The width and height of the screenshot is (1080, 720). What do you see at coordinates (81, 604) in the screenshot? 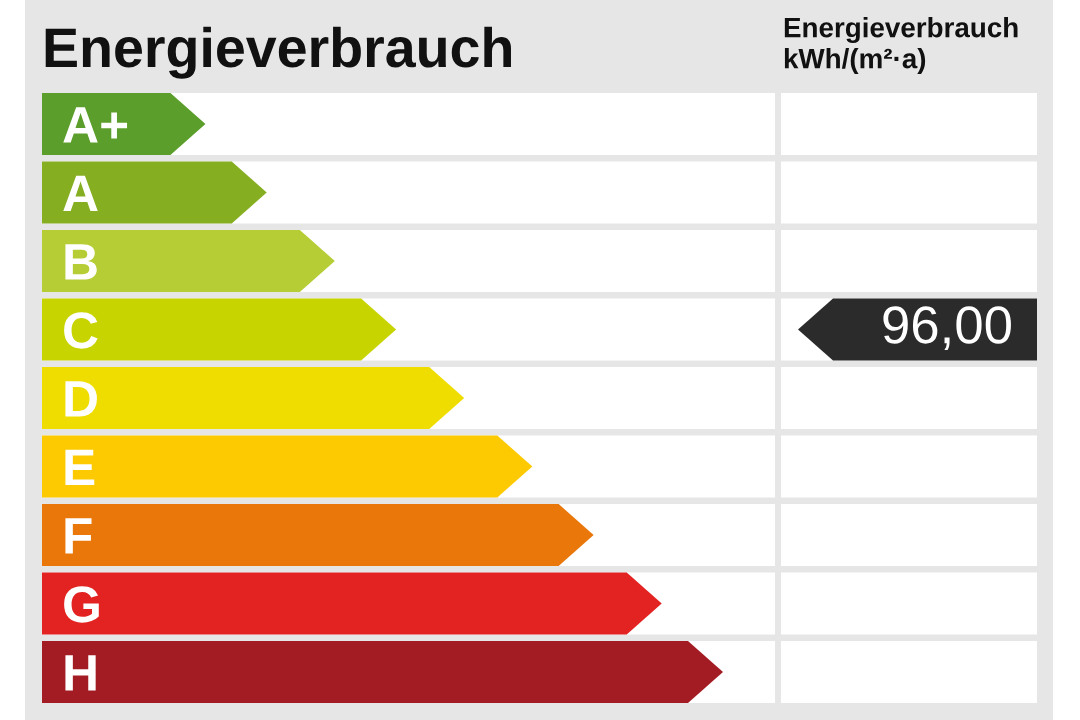
I see `y-tick-label: G` at bounding box center [81, 604].